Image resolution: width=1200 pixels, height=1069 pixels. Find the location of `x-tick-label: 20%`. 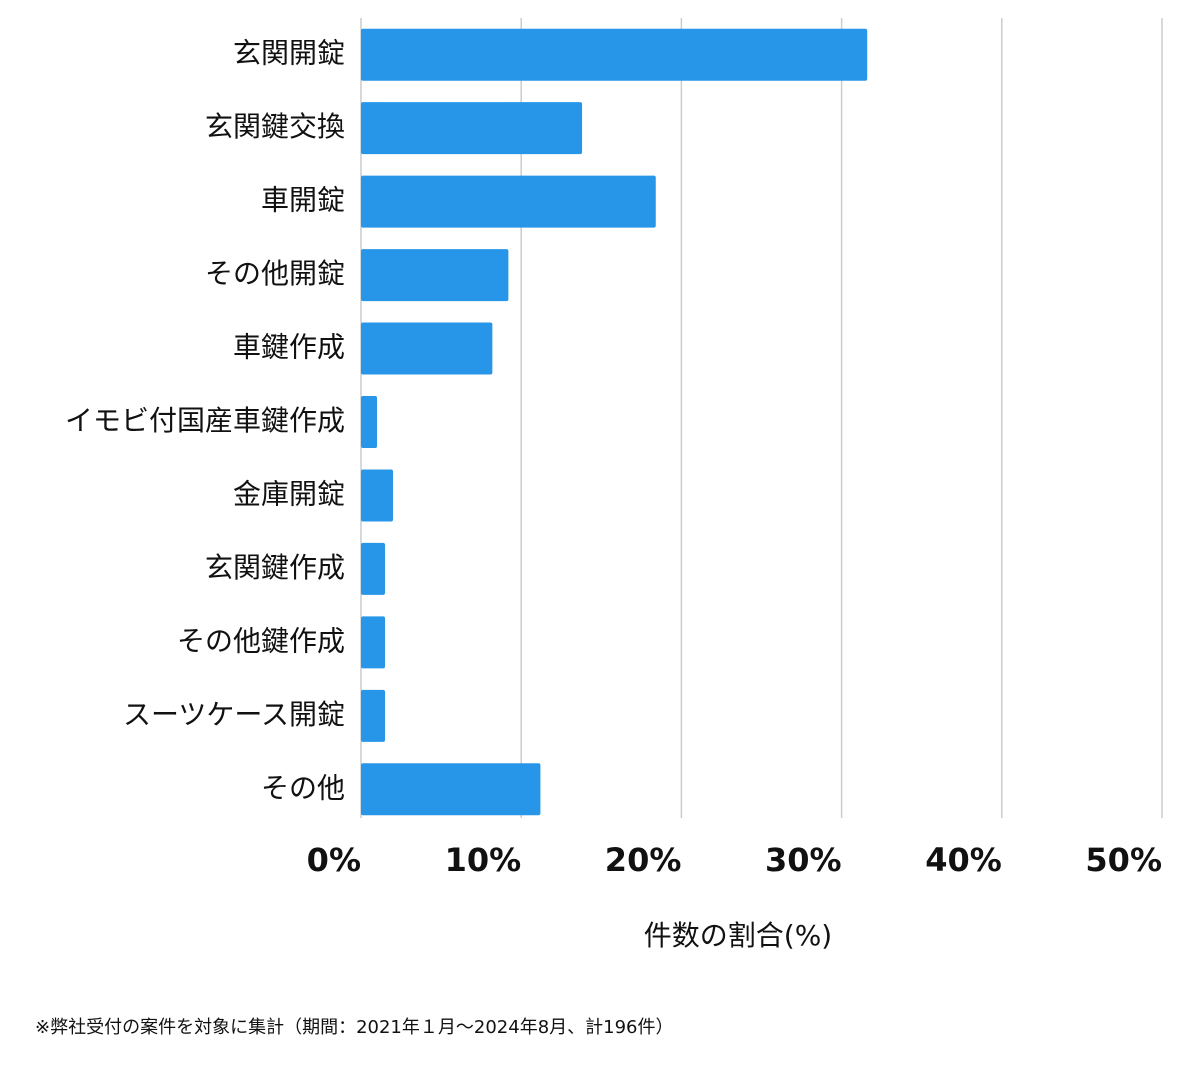

x-tick-label: 20% is located at coordinates (643, 860).